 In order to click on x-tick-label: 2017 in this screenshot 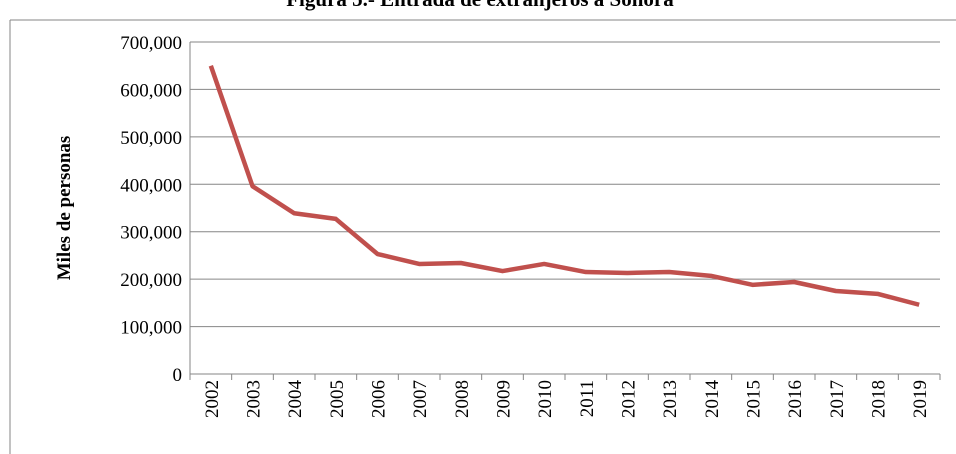, I will do `click(837, 399)`.